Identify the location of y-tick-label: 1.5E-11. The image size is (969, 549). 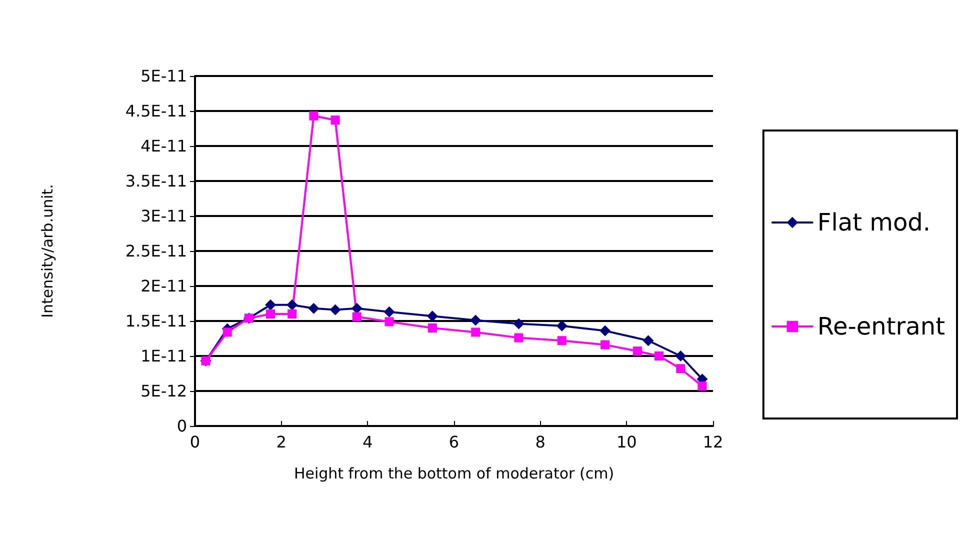
(156, 321).